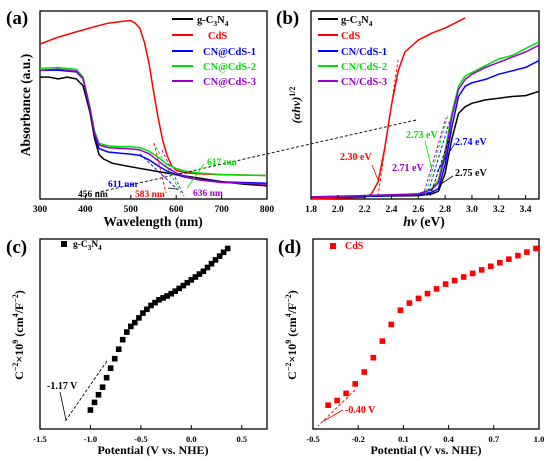 This screenshot has width=550, height=461. Describe the element at coordinates (287, 18) in the screenshot. I see `panel-label-b: (b)` at that location.